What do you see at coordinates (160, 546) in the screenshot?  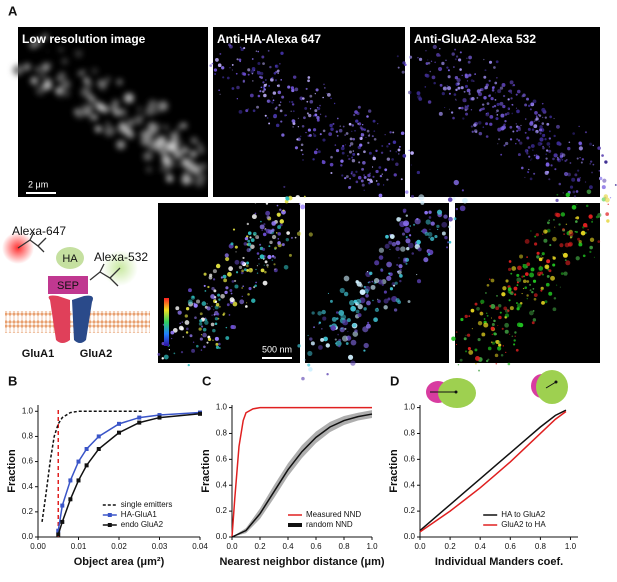 I see `x-tick-label: 0.03` at bounding box center [160, 546].